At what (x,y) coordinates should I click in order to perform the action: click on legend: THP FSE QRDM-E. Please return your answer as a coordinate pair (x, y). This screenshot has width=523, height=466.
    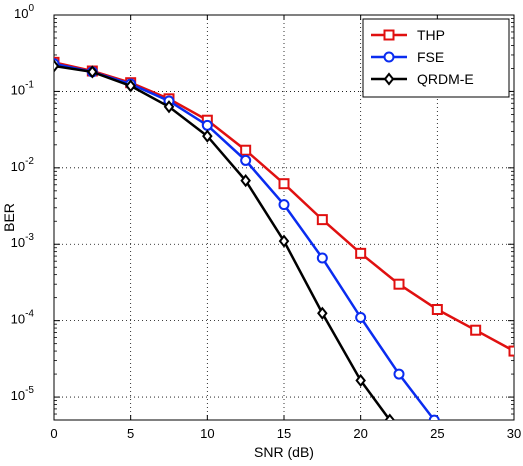
    Looking at the image, I should click on (436, 58).